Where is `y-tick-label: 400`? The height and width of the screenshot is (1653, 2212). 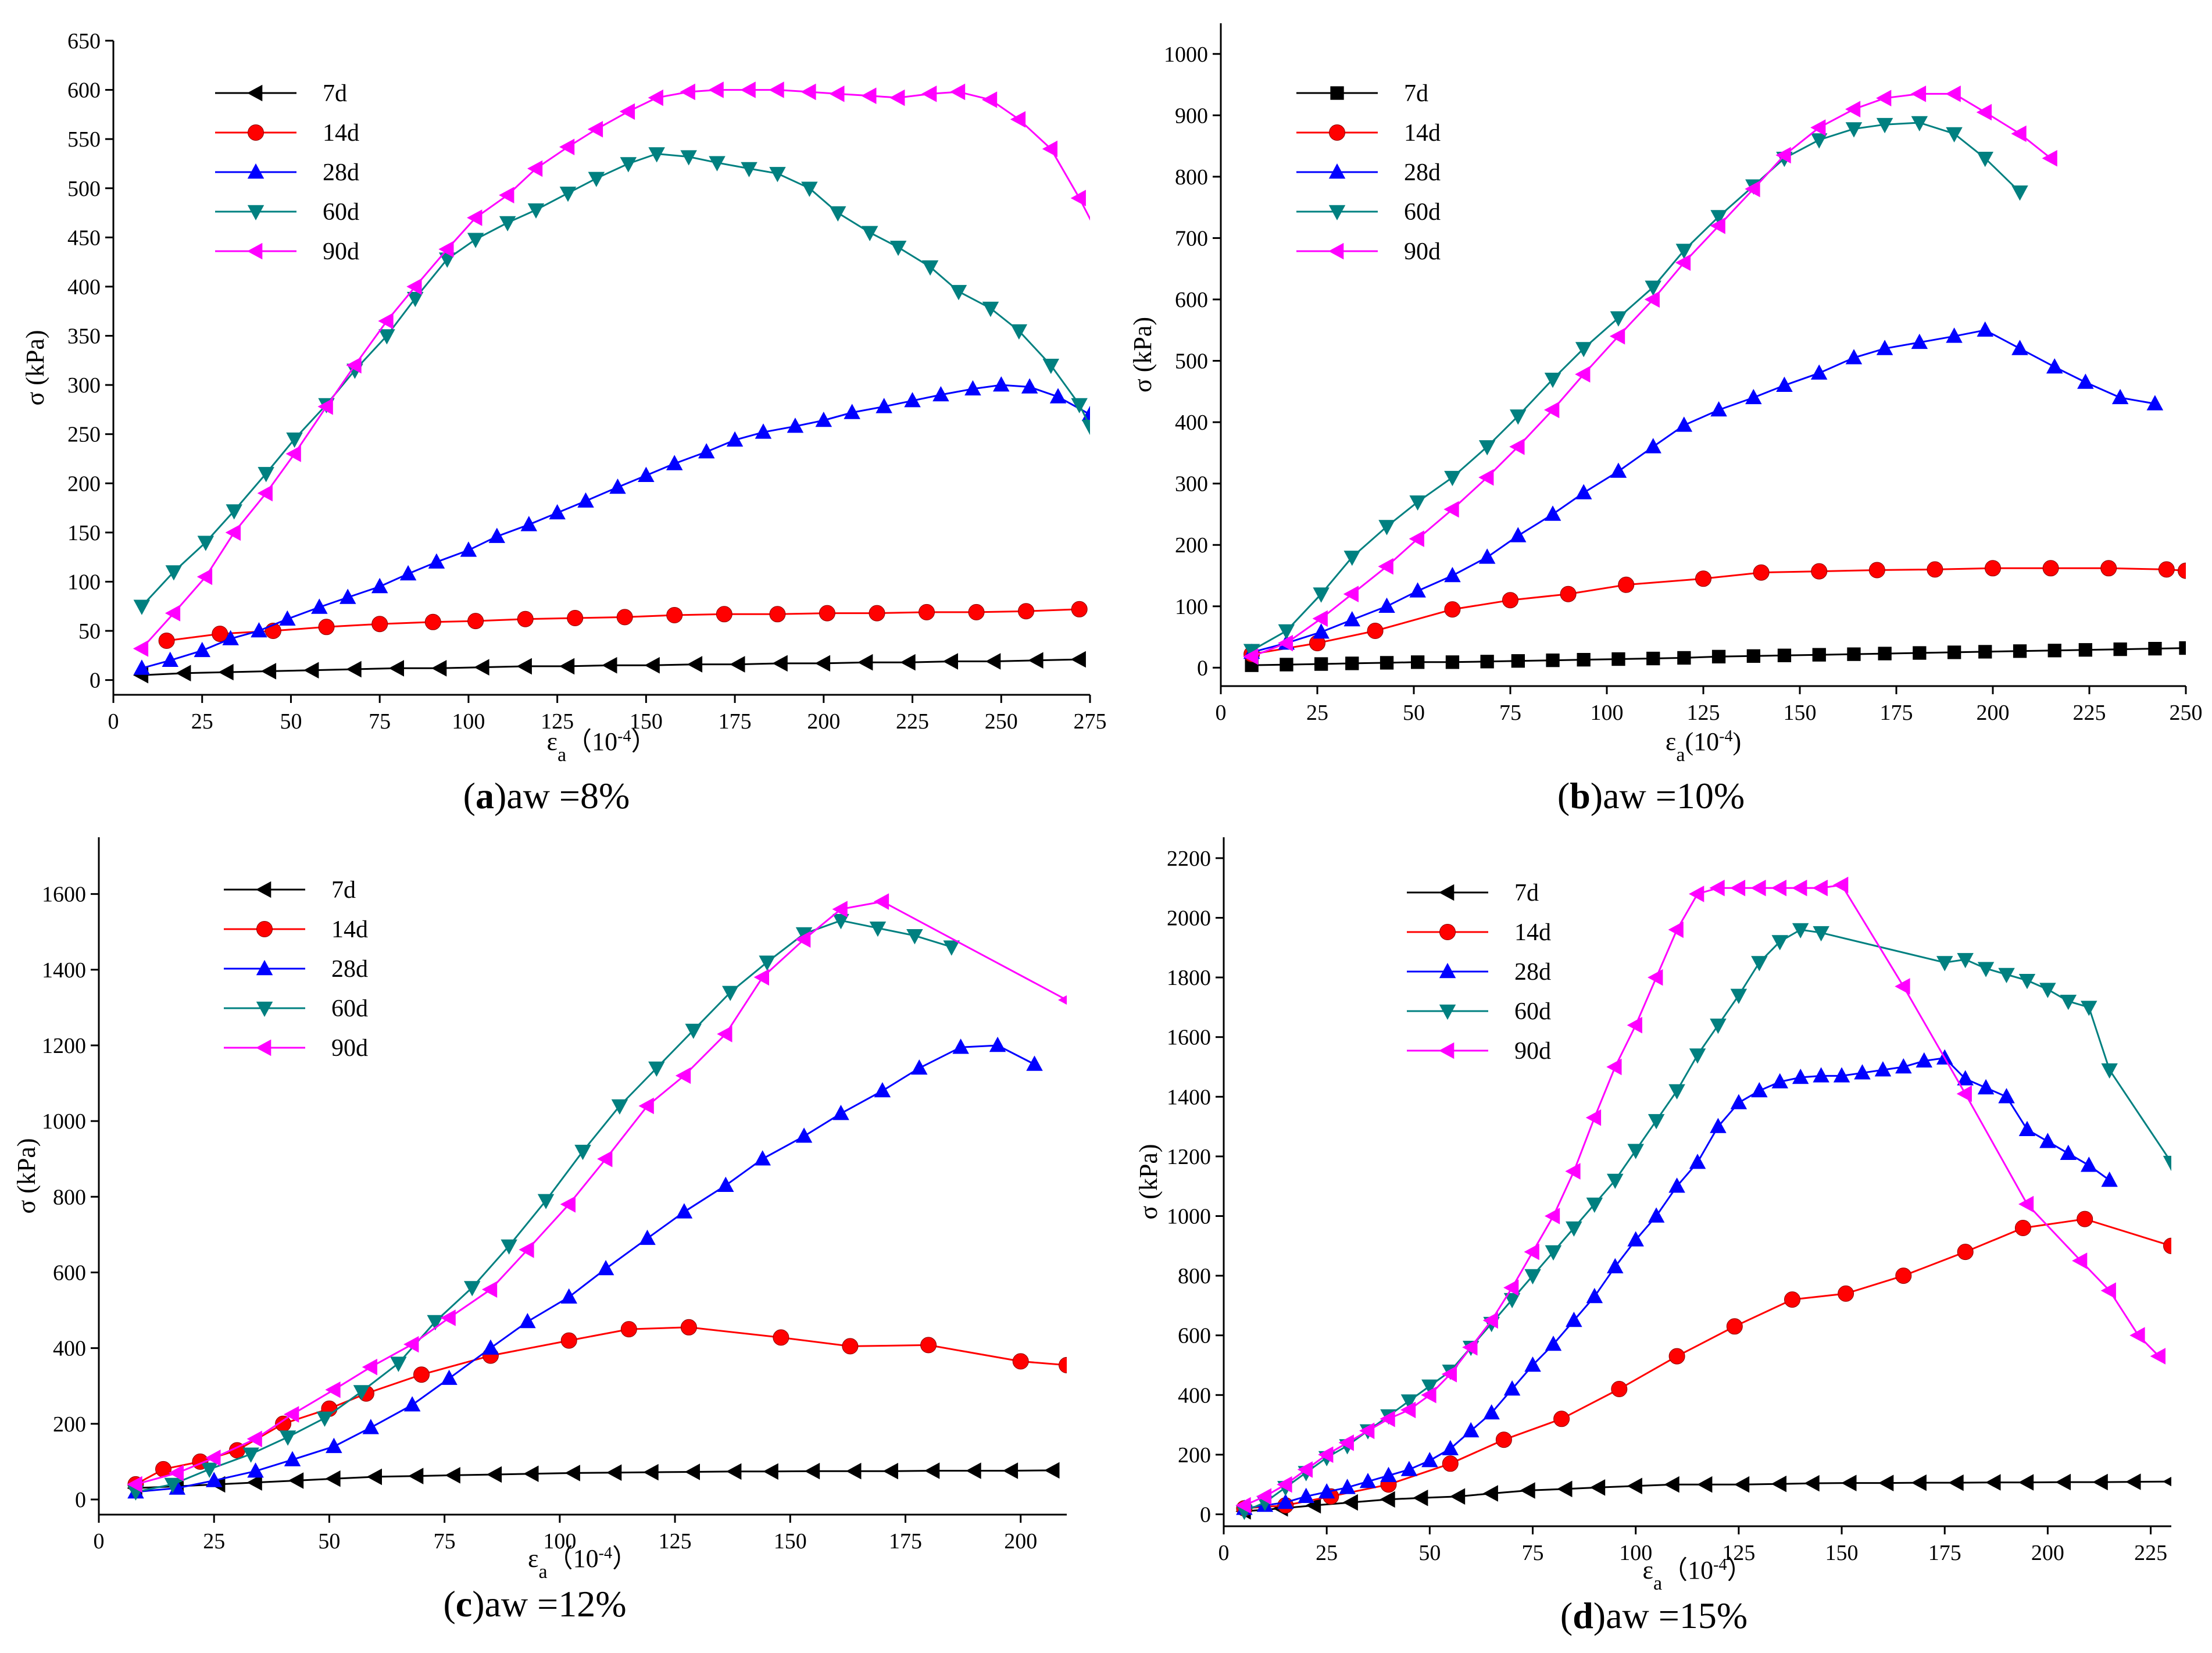 y-tick-label: 400 is located at coordinates (69, 1349).